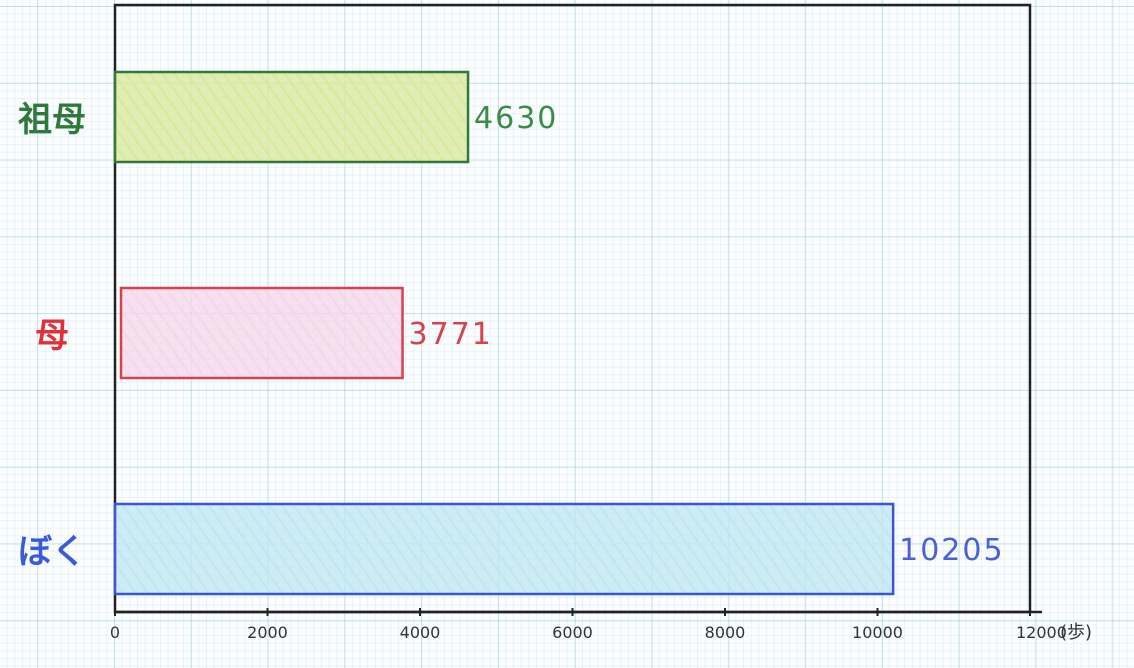 Image resolution: width=1134 pixels, height=668 pixels. What do you see at coordinates (516, 118) in the screenshot?
I see `value-label-0: 4630` at bounding box center [516, 118].